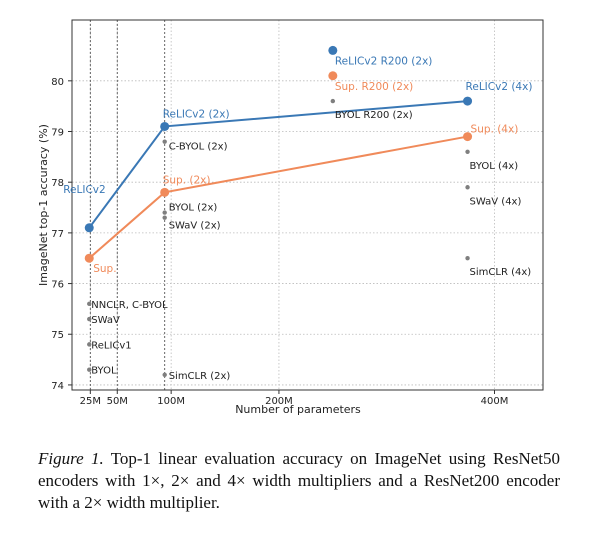 The image size is (600, 547). I want to click on y-tick-label: 74, so click(57, 386).